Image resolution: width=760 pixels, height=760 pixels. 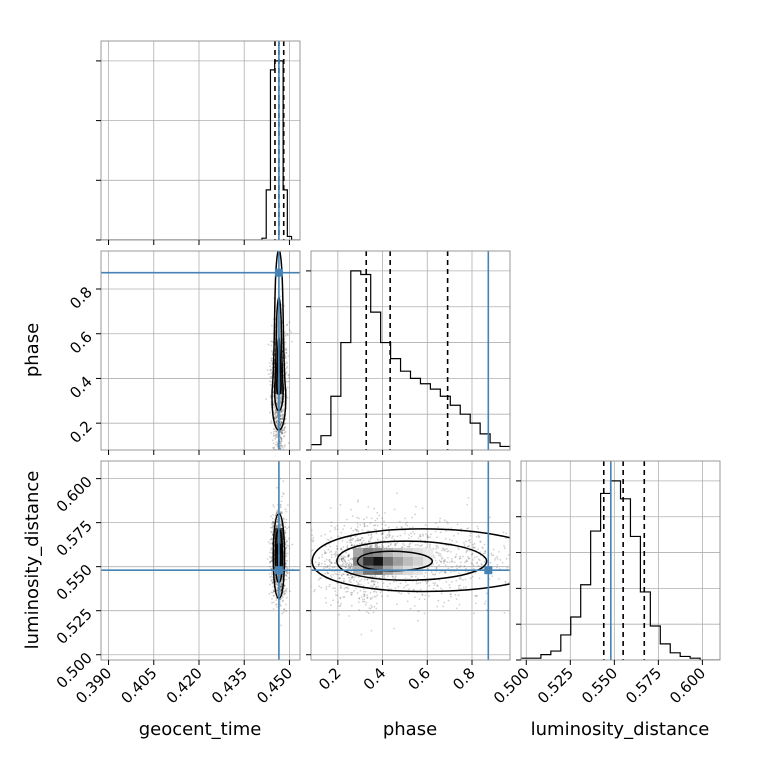 What do you see at coordinates (200, 353) in the screenshot?
I see `joint-geocent-time-vs-phase-plot-area` at bounding box center [200, 353].